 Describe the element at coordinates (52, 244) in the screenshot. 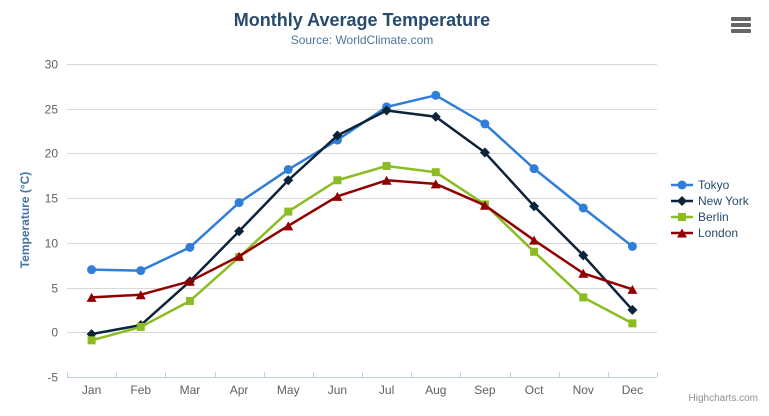

I see `y-axis-label: 10` at that location.